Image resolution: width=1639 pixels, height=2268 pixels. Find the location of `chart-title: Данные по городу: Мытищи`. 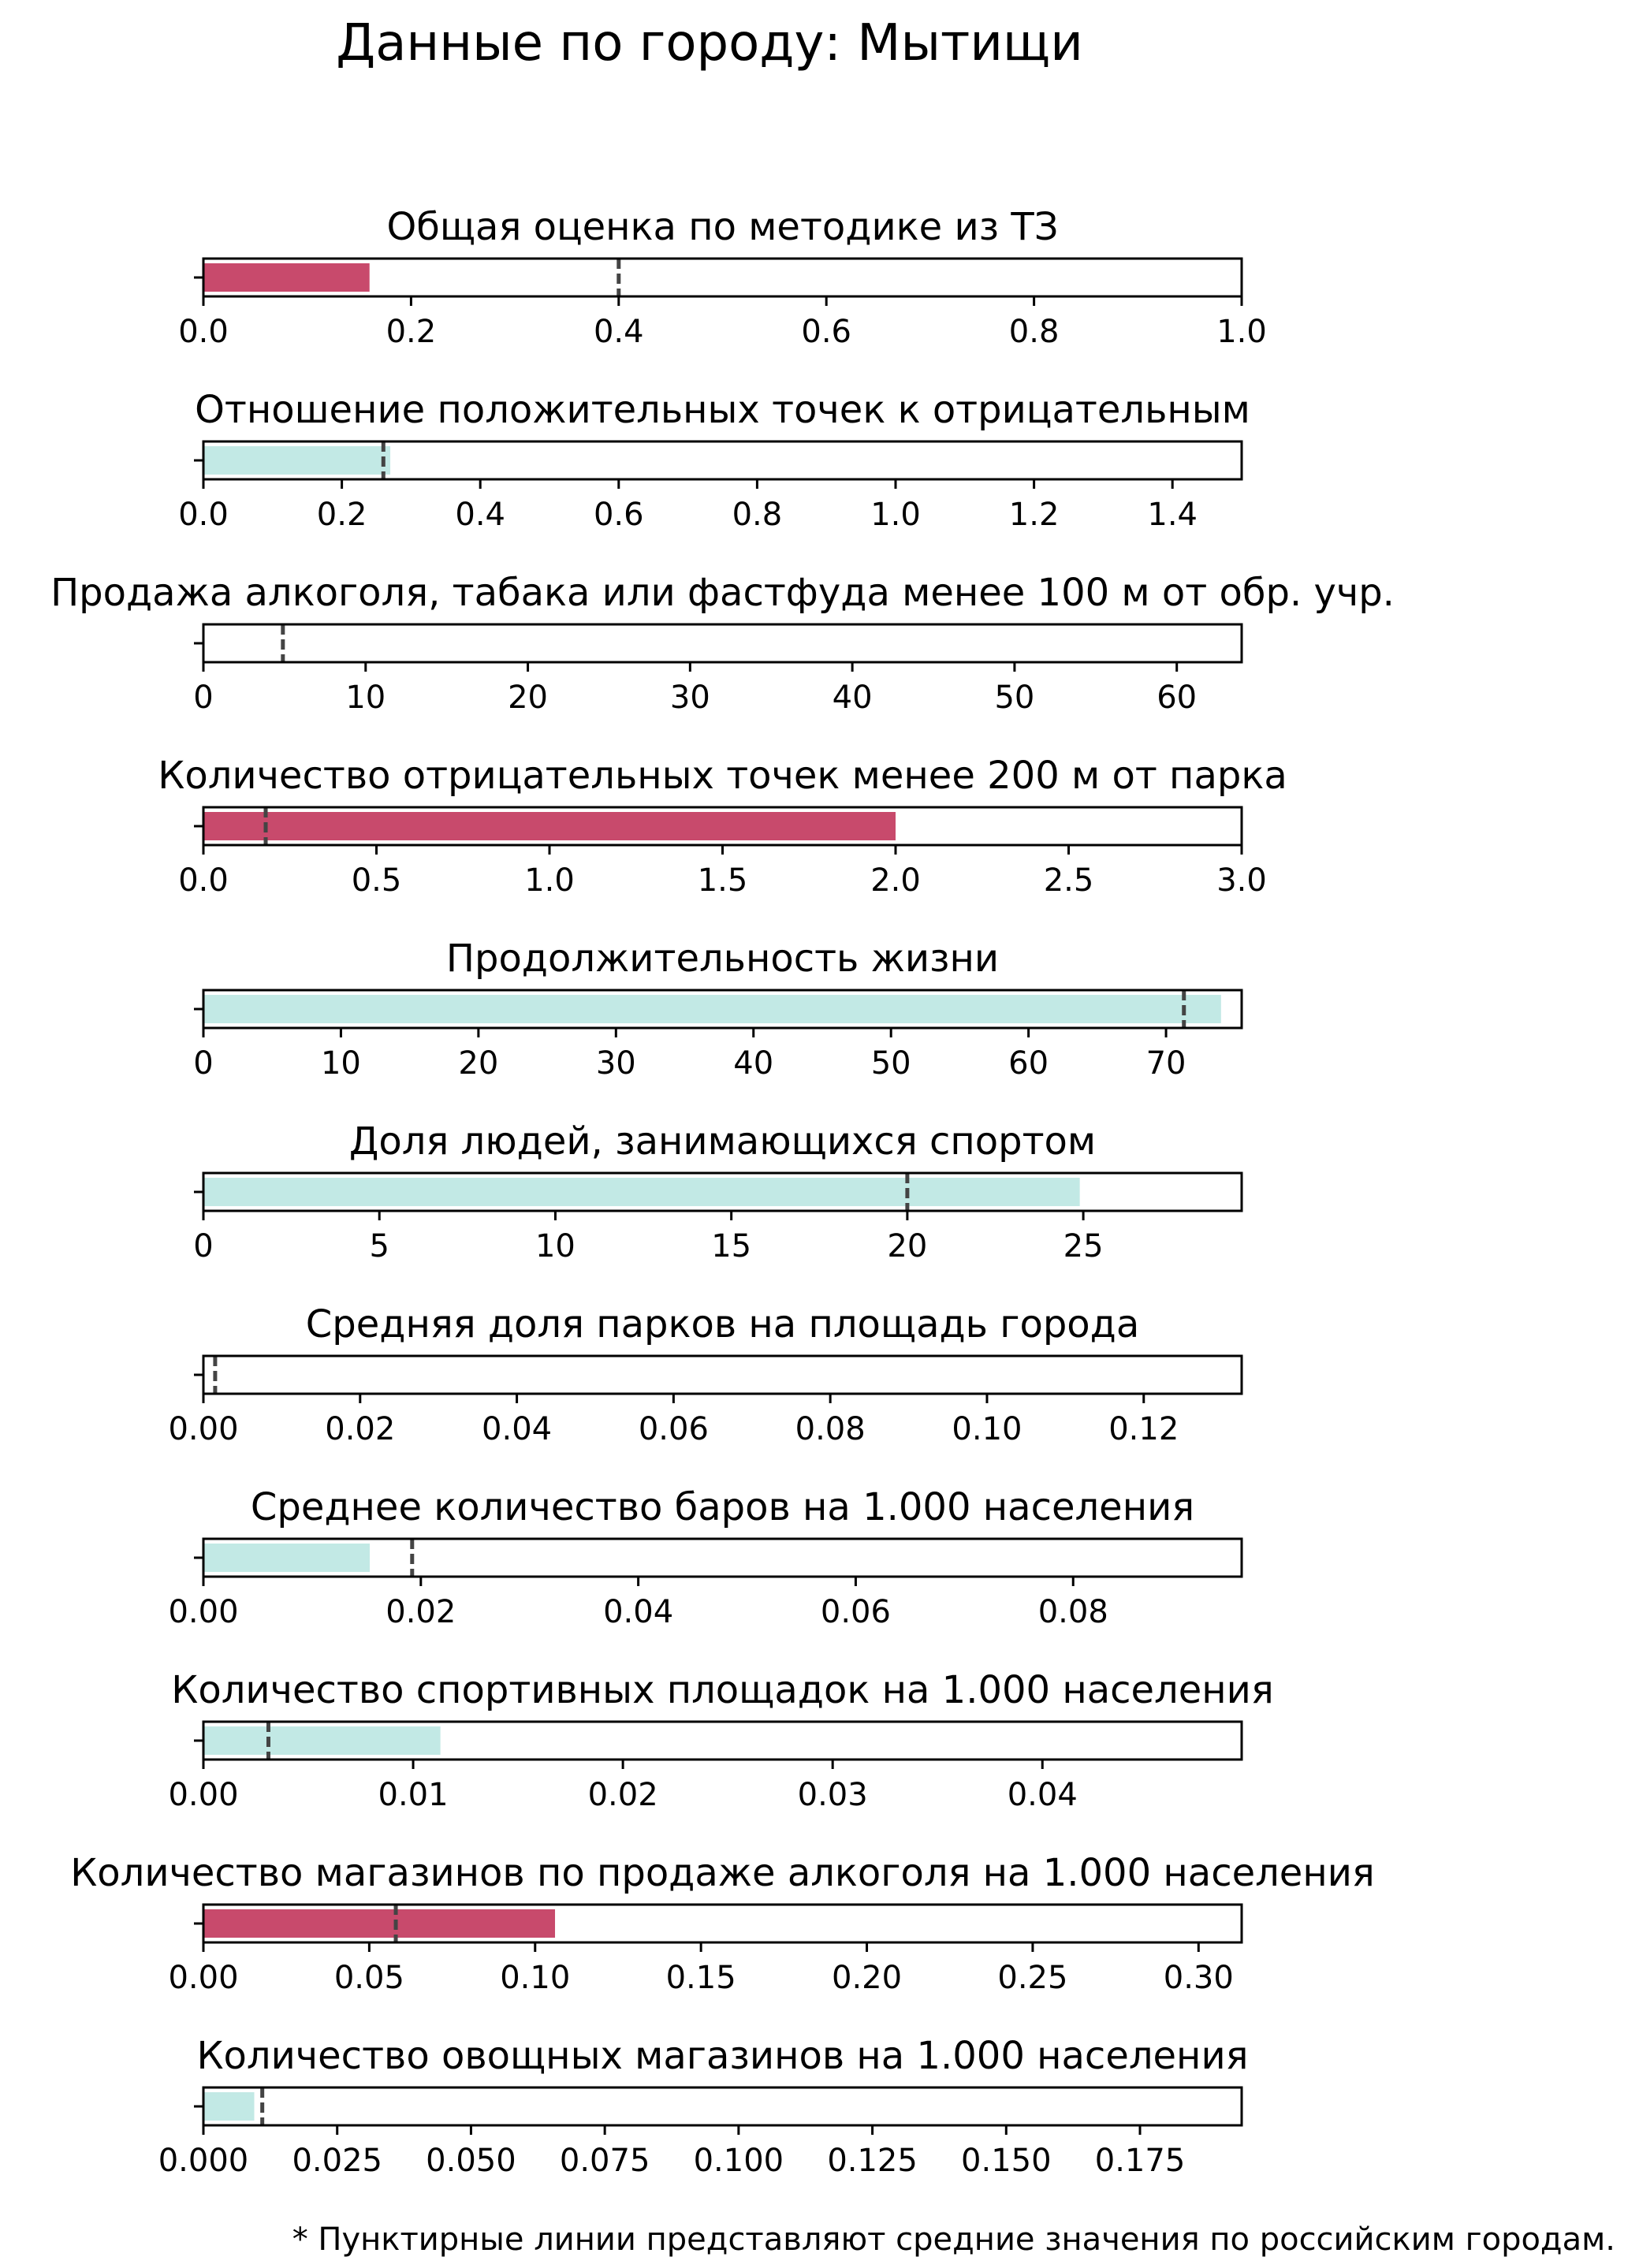

chart-title: Данные по городу: Мытищи is located at coordinates (709, 43).